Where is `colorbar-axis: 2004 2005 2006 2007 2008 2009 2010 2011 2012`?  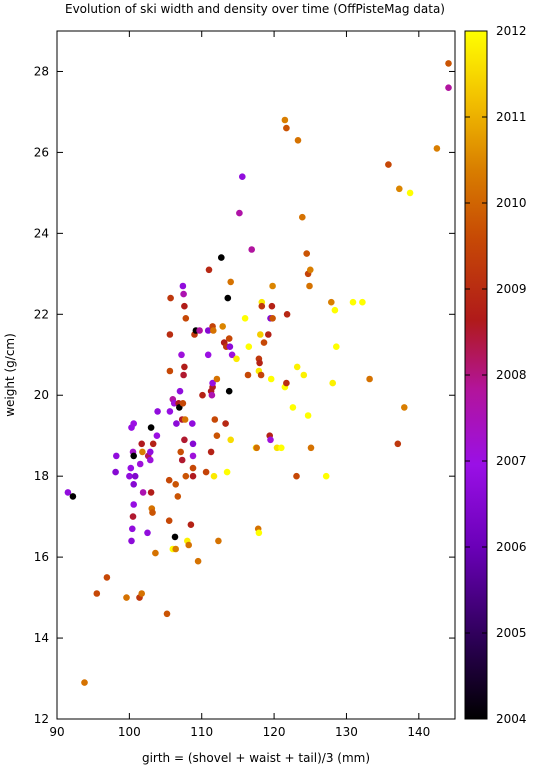
colorbar-axis: 2004 2005 2006 2007 2008 2009 2010 2011 2012 is located at coordinates (496, 375).